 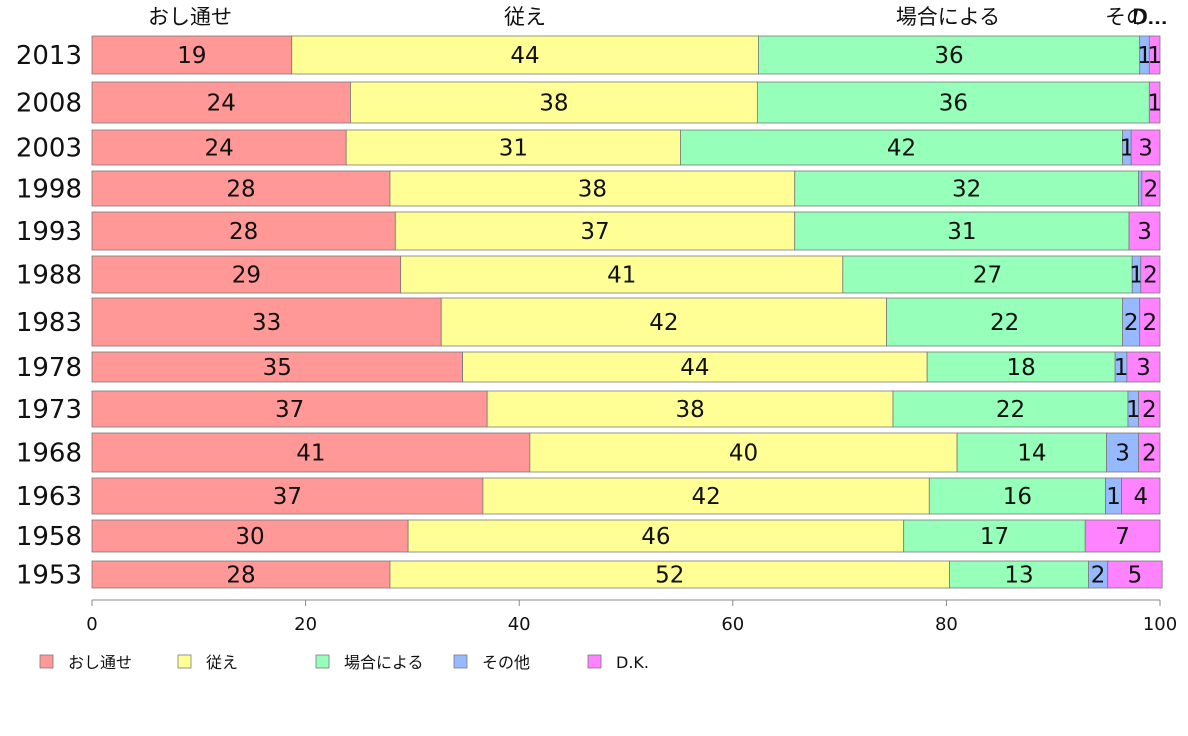 I want to click on data-label-dk-1993: 3, so click(x=1144, y=232).